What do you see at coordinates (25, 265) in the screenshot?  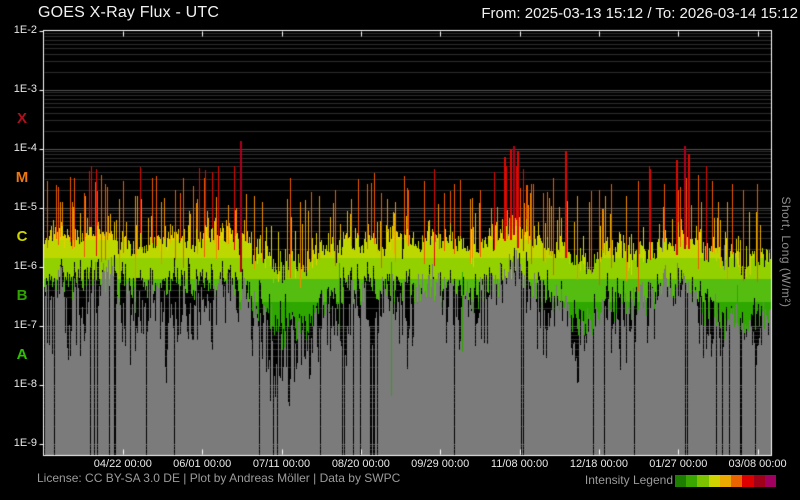 I see `y-tick-label: 1E-6` at bounding box center [25, 265].